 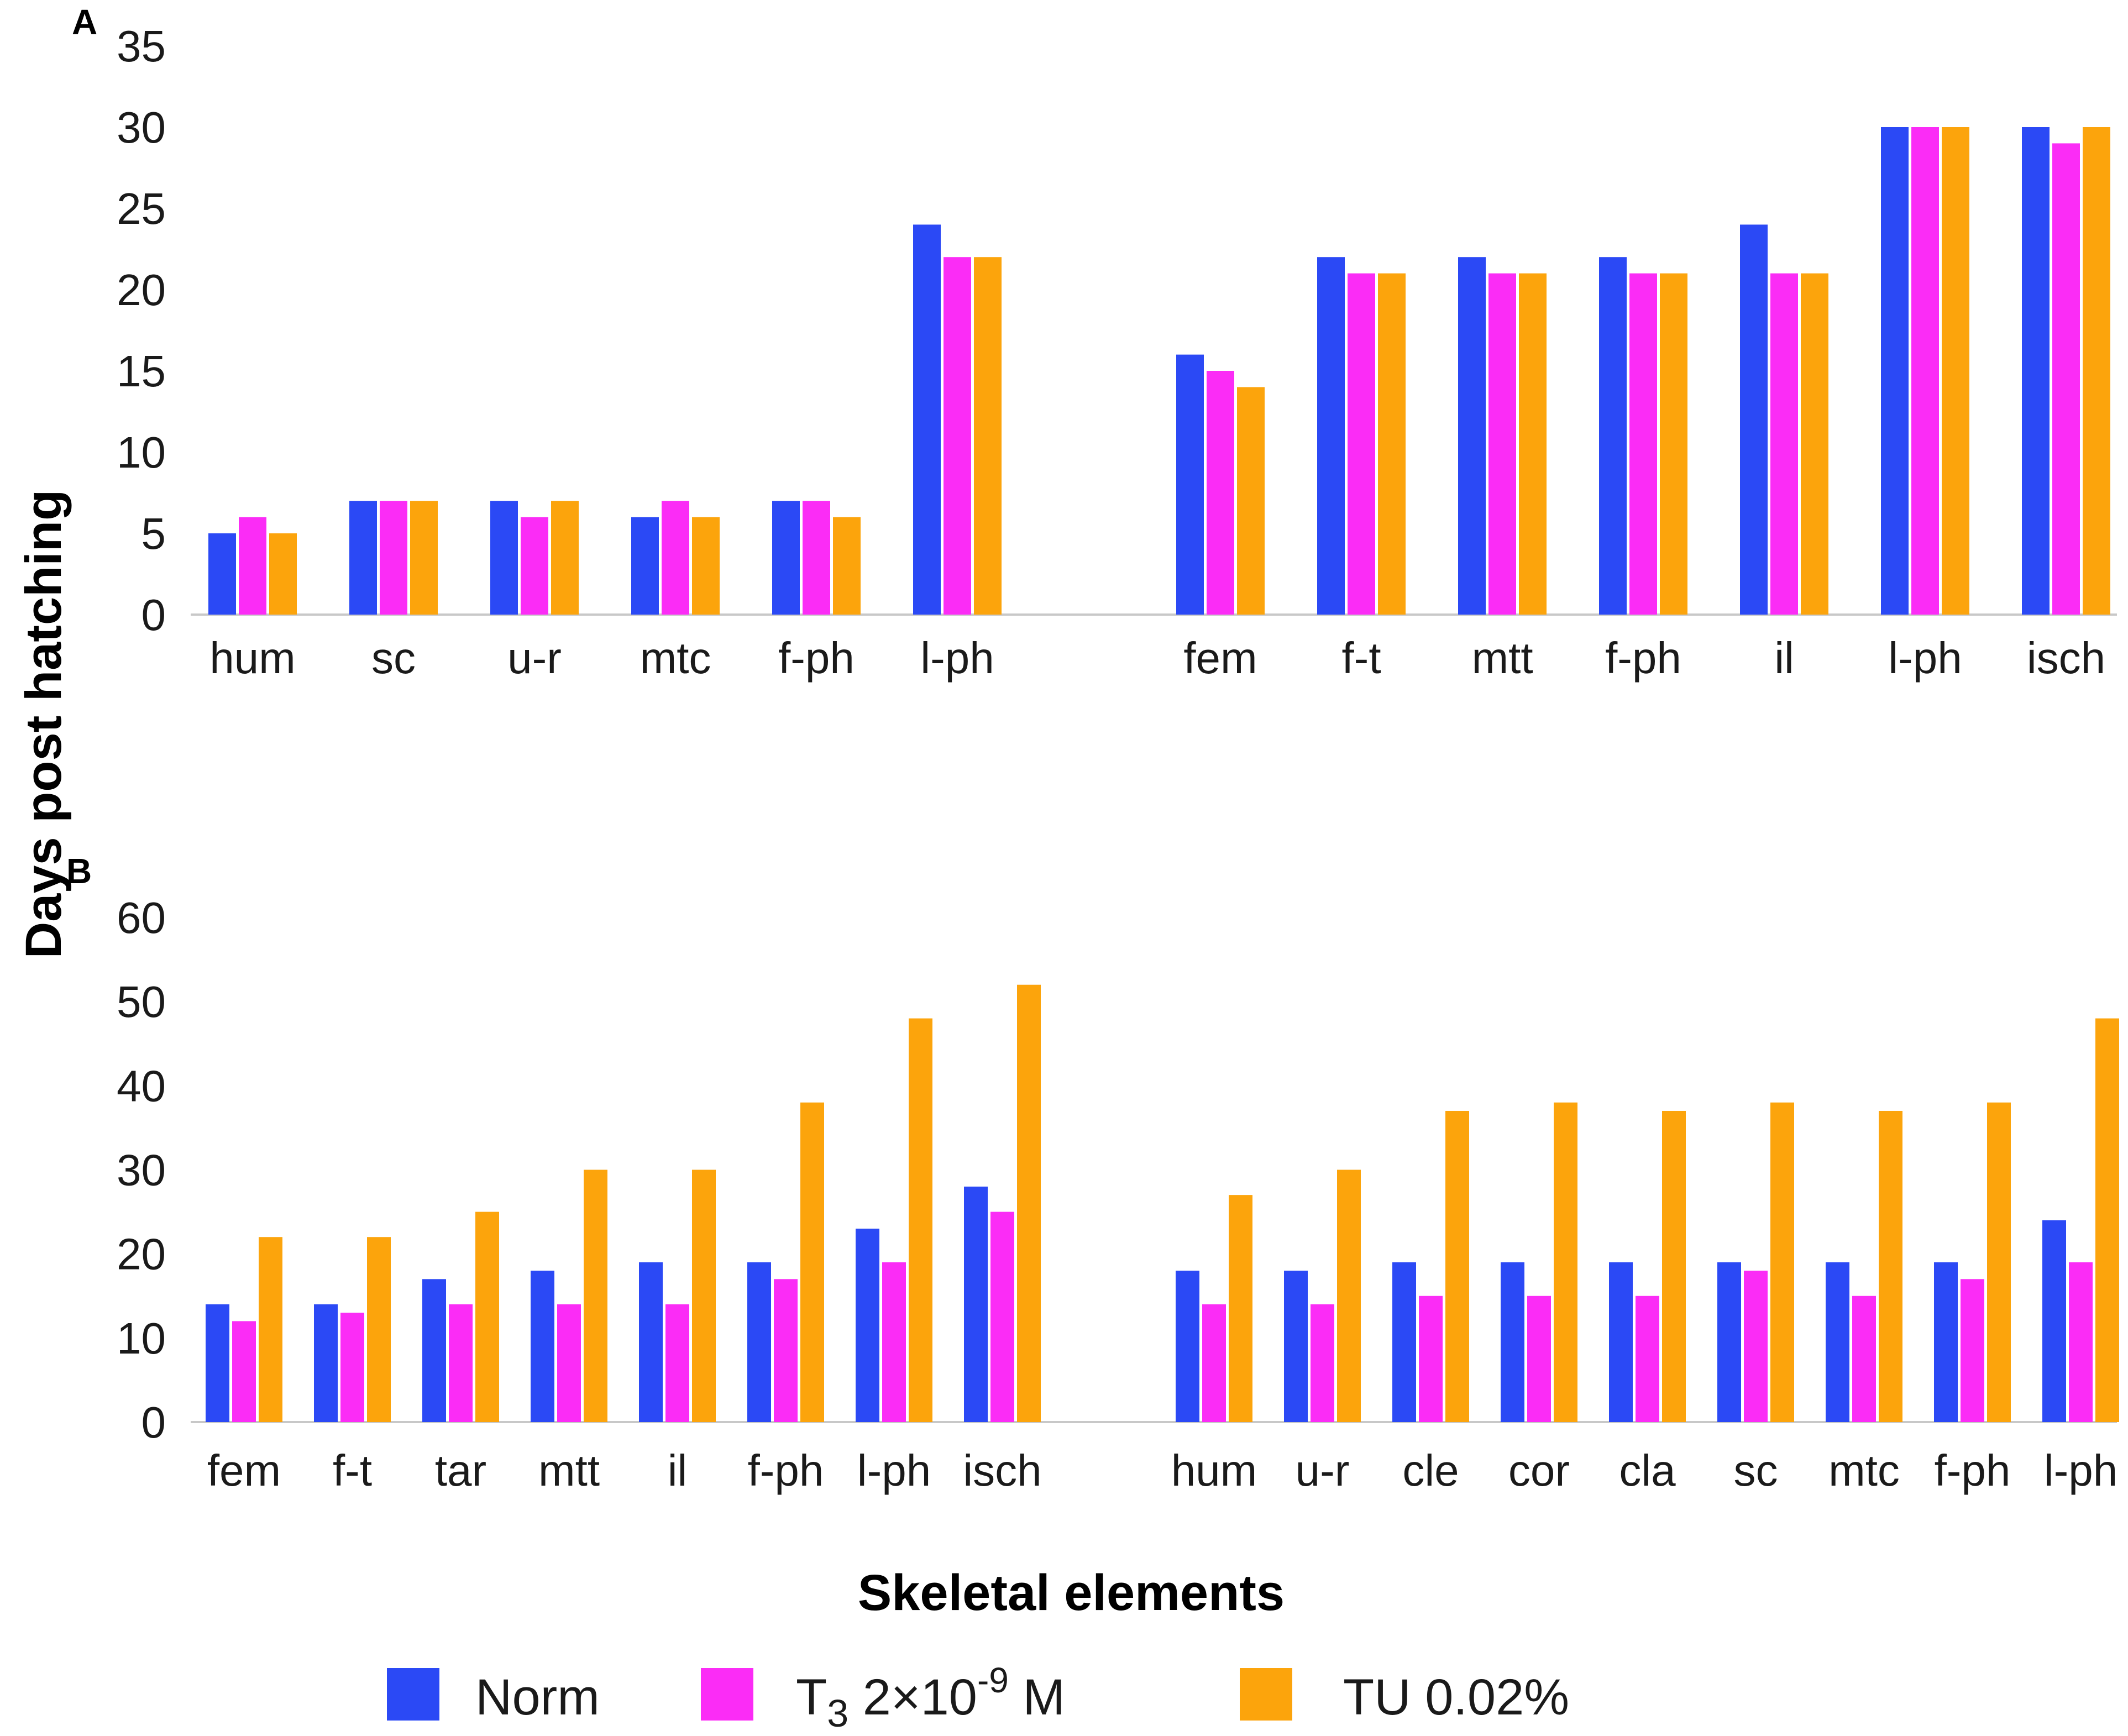 What do you see at coordinates (1784, 444) in the screenshot?
I see `bar-a-g2-il-t3` at bounding box center [1784, 444].